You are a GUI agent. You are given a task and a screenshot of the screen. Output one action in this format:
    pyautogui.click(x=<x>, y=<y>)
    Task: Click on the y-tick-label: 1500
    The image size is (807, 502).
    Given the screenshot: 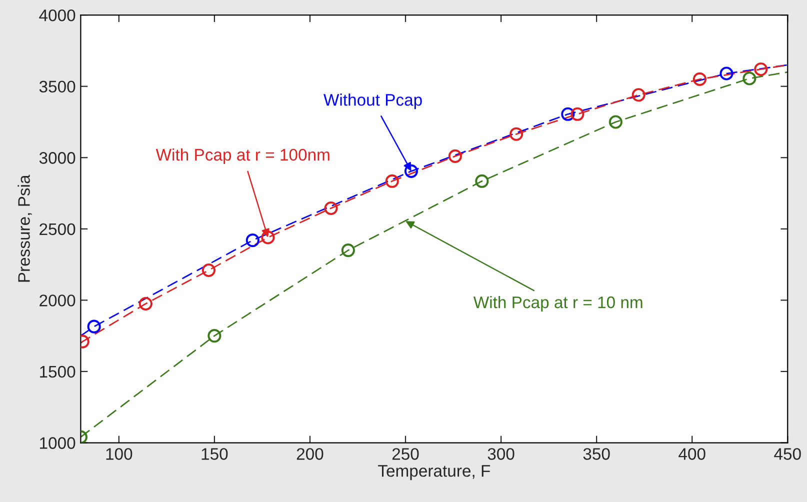 What is the action you would take?
    pyautogui.click(x=58, y=372)
    